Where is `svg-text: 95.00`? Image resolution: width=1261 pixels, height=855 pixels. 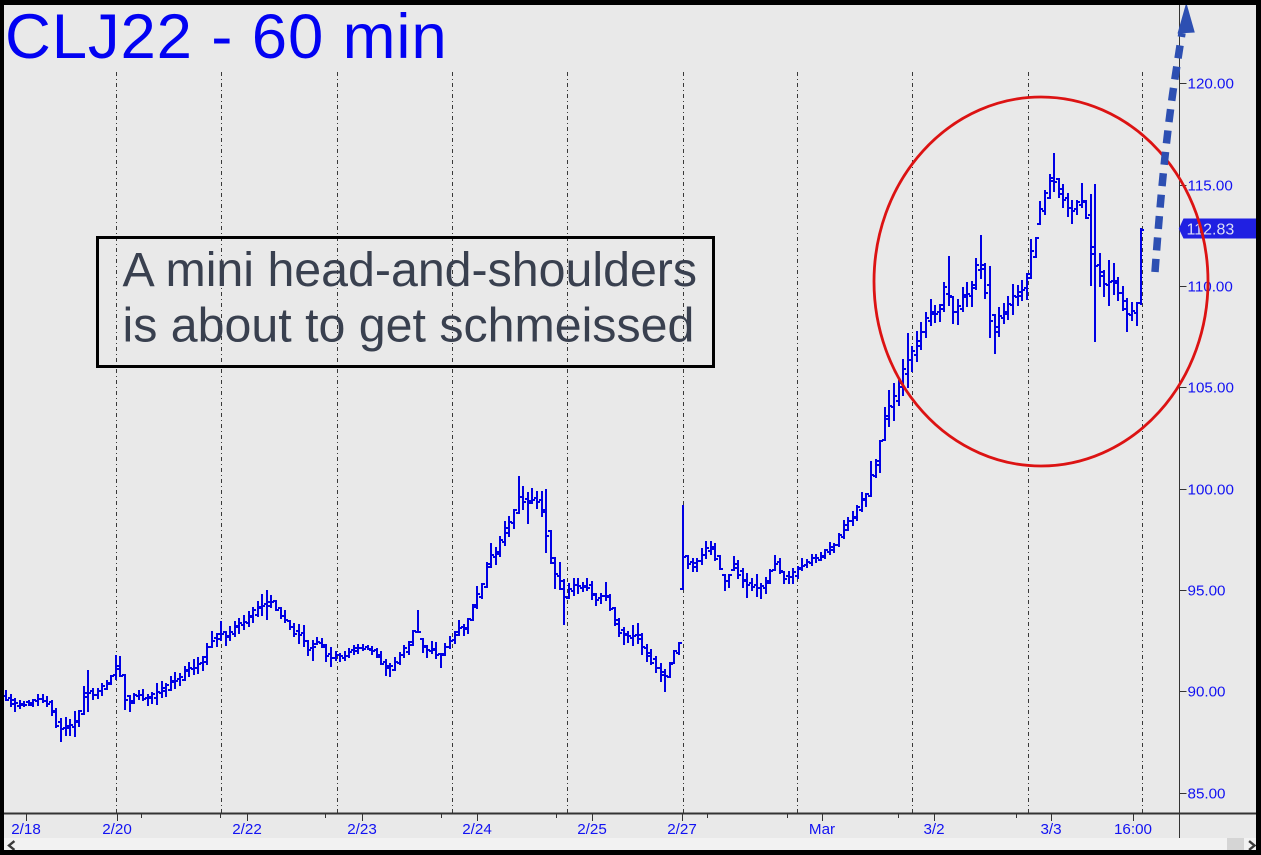 svg-text: 95.00 is located at coordinates (1207, 591).